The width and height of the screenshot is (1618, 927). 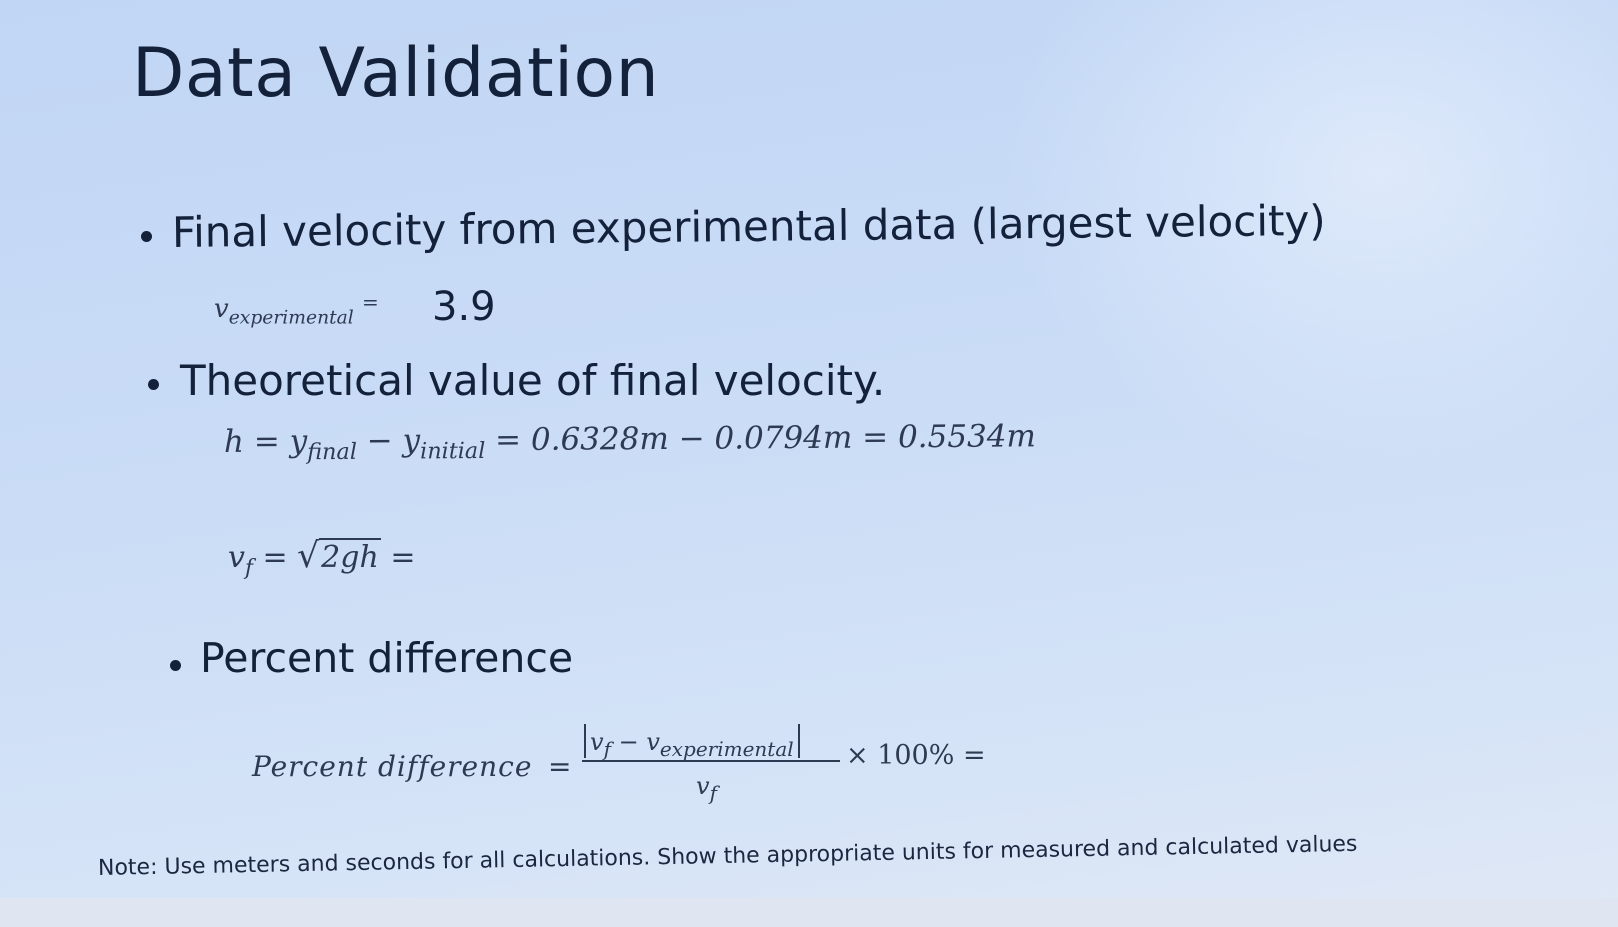 I want to click on bullet-percent-difference: Percent difference, so click(x=387, y=658).